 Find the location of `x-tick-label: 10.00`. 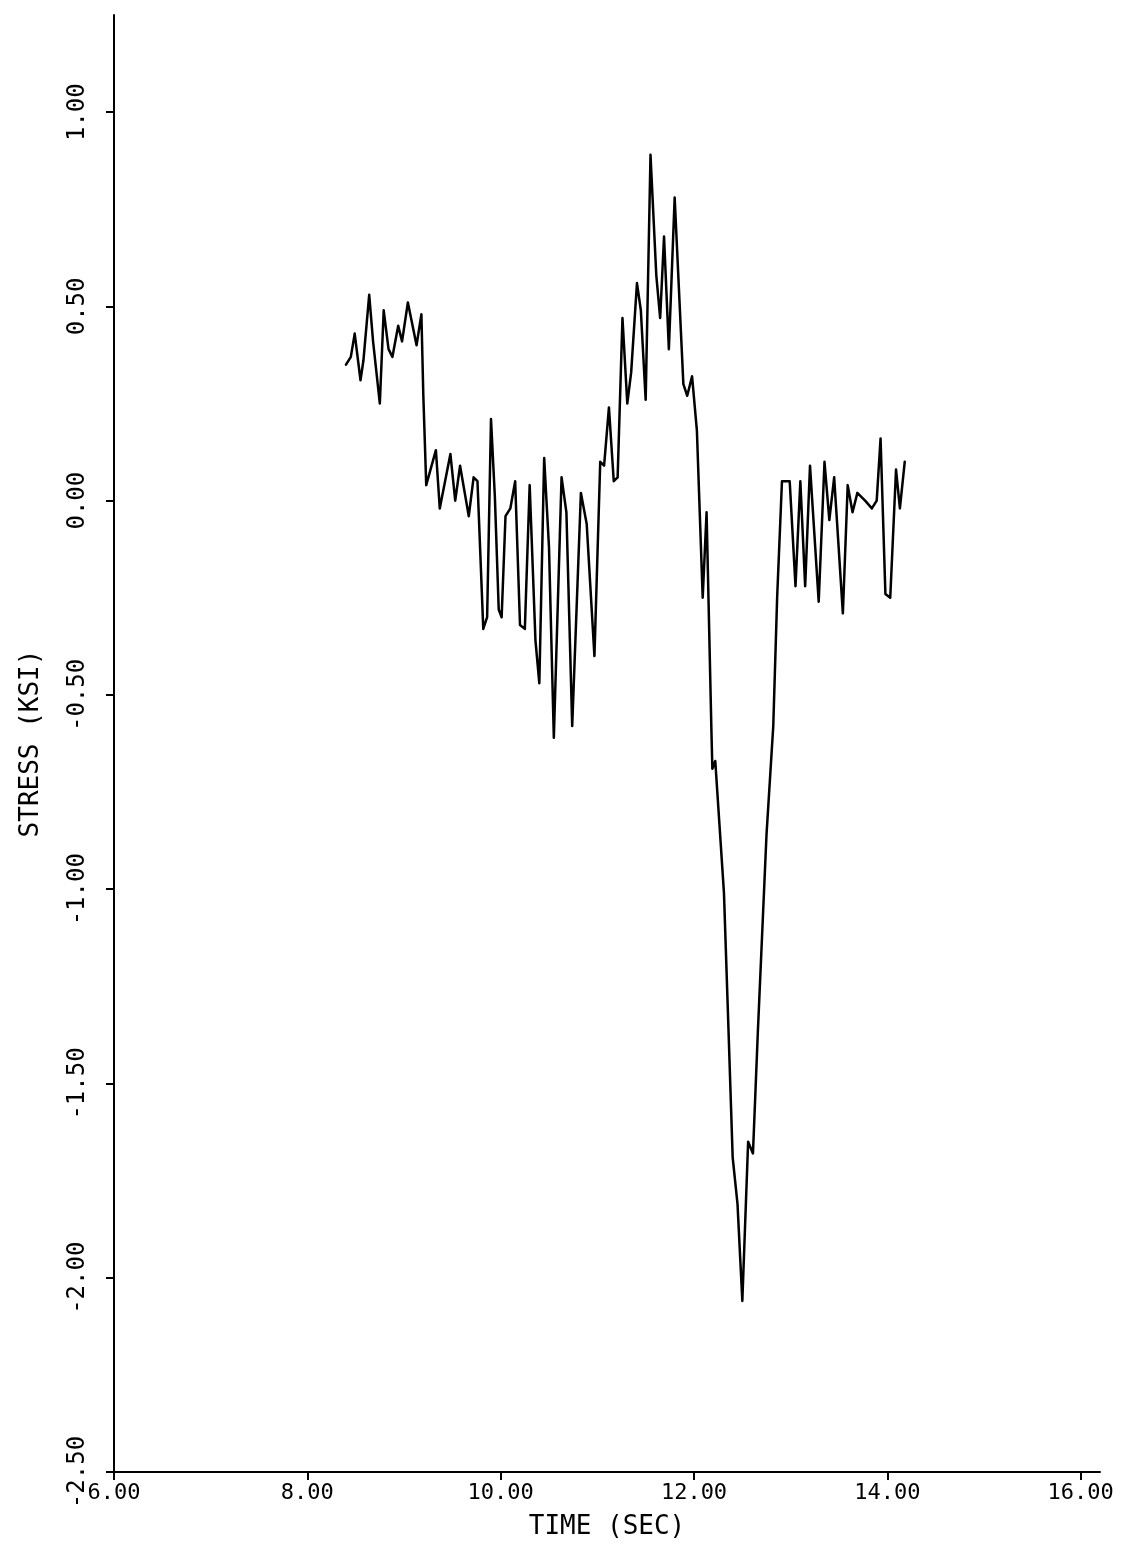

x-tick-label: 10.00 is located at coordinates (500, 1491).